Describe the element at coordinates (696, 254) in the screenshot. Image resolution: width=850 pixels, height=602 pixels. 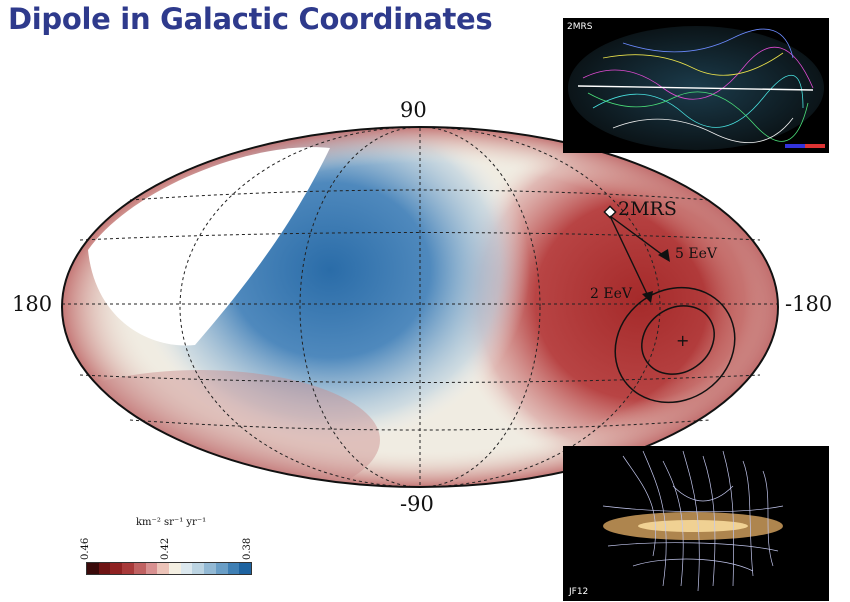
I see `label-5eev: 5 EeV` at that location.